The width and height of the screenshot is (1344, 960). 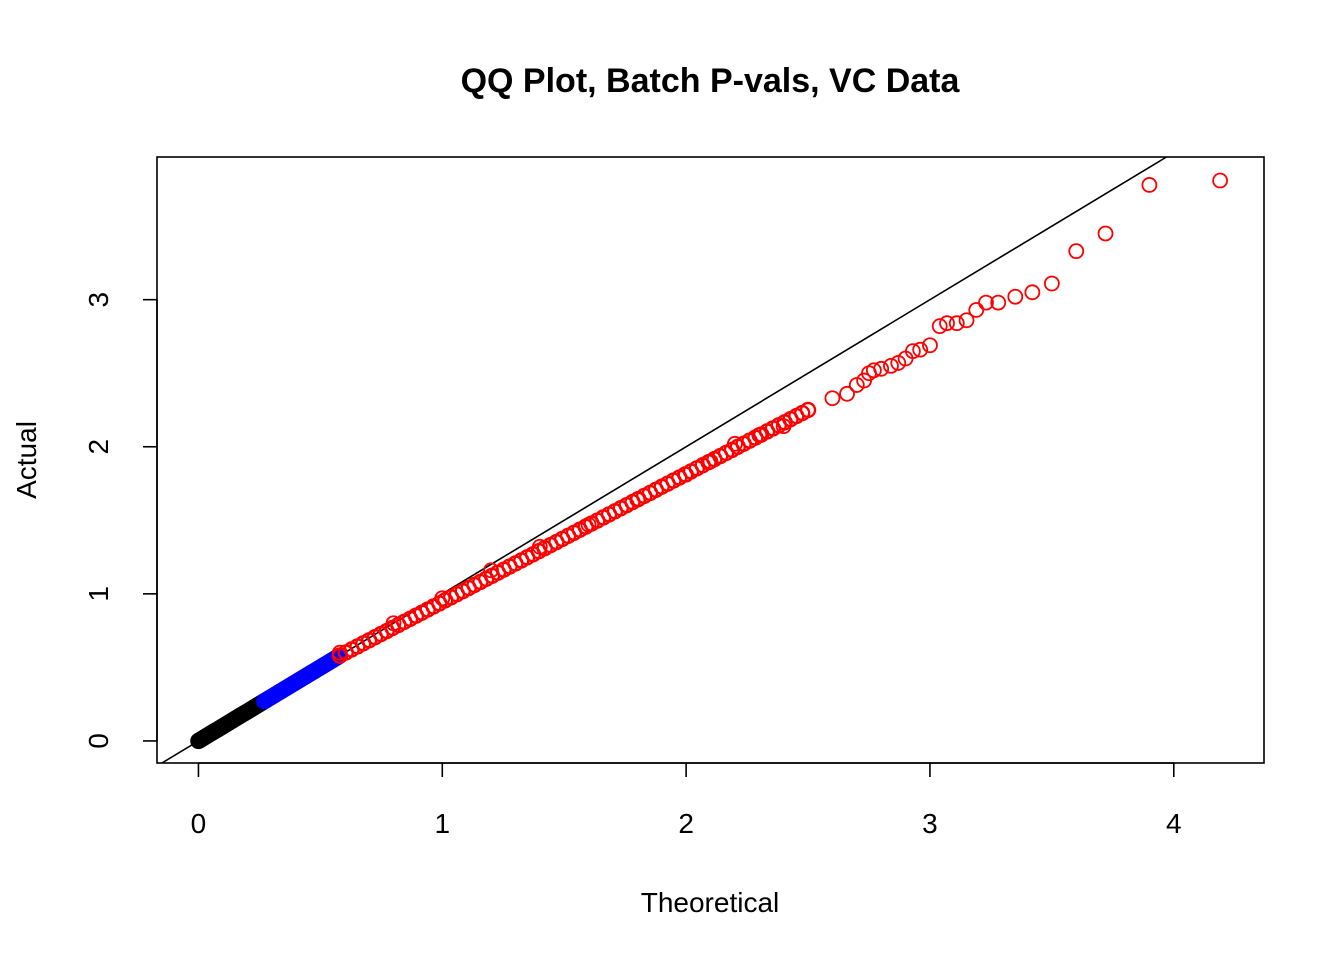 I want to click on y-tick-label: 2, so click(x=98, y=447).